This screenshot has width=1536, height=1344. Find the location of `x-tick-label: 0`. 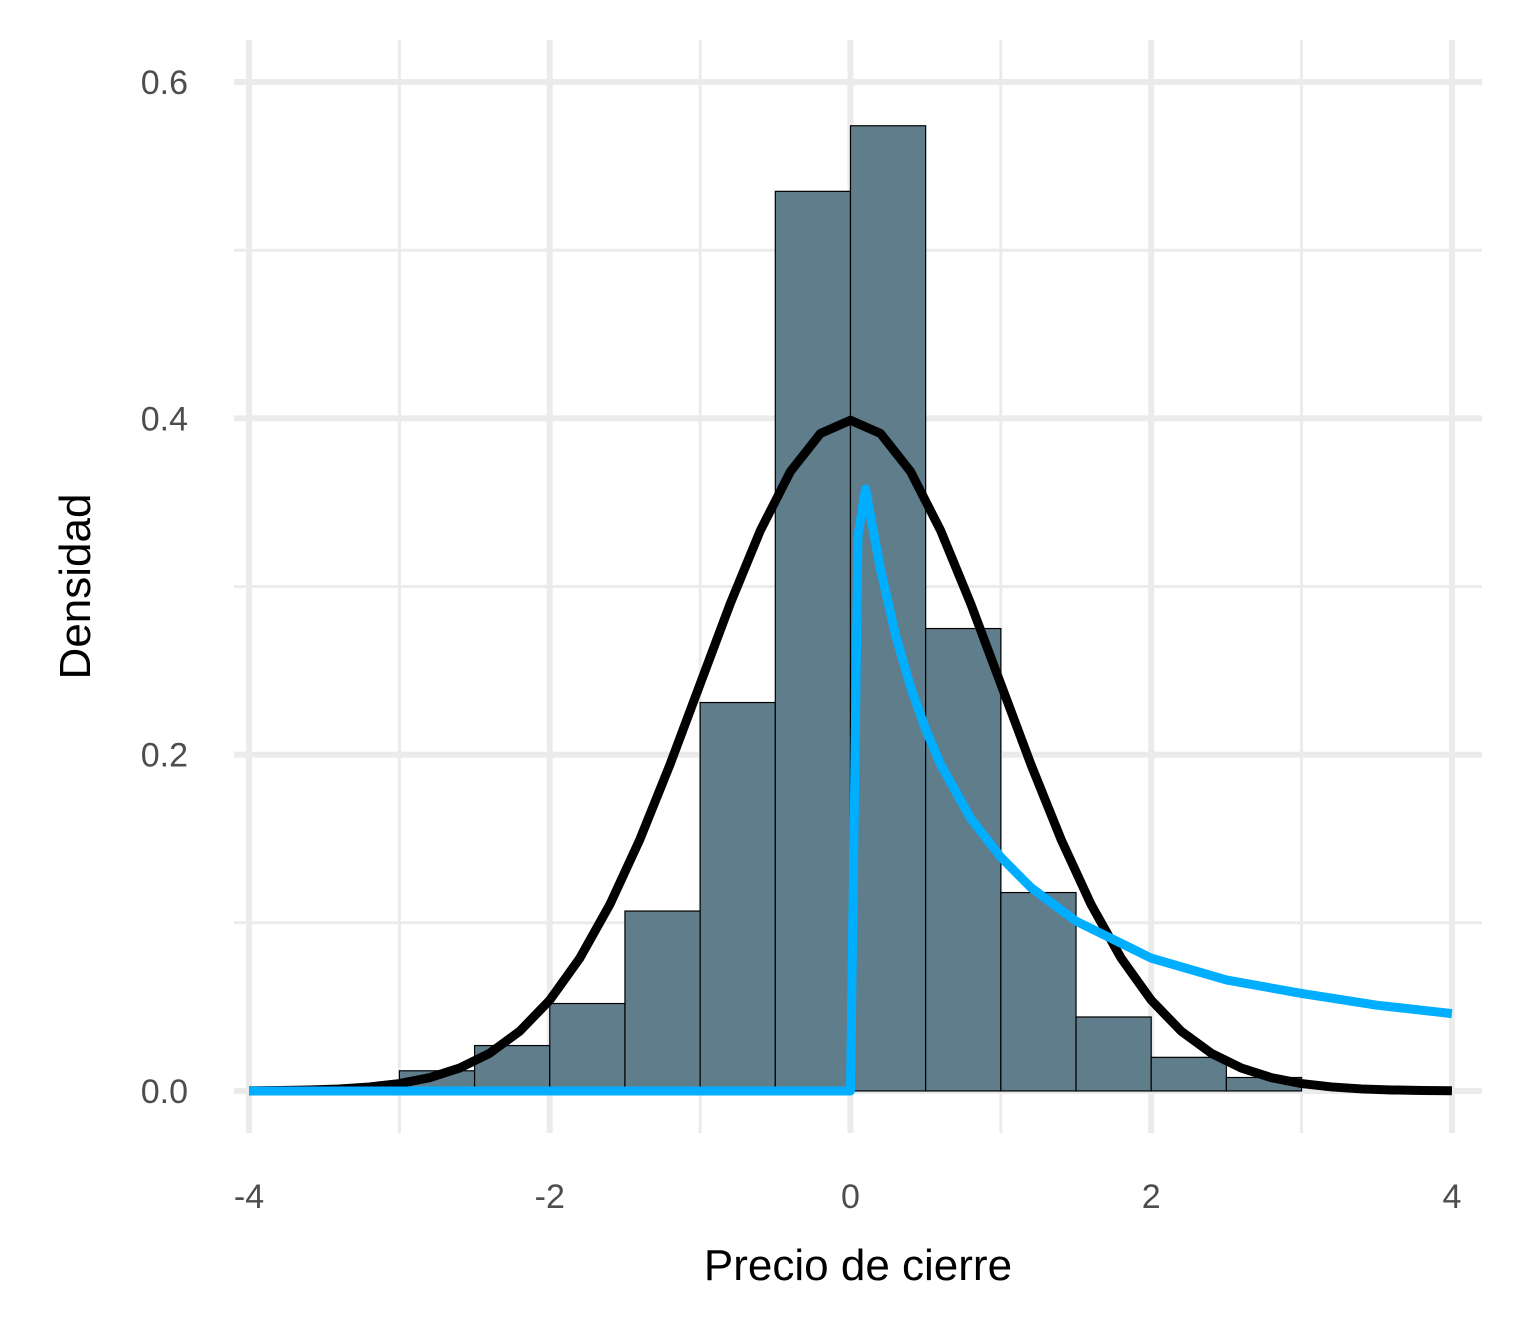

x-tick-label: 0 is located at coordinates (850, 1197).